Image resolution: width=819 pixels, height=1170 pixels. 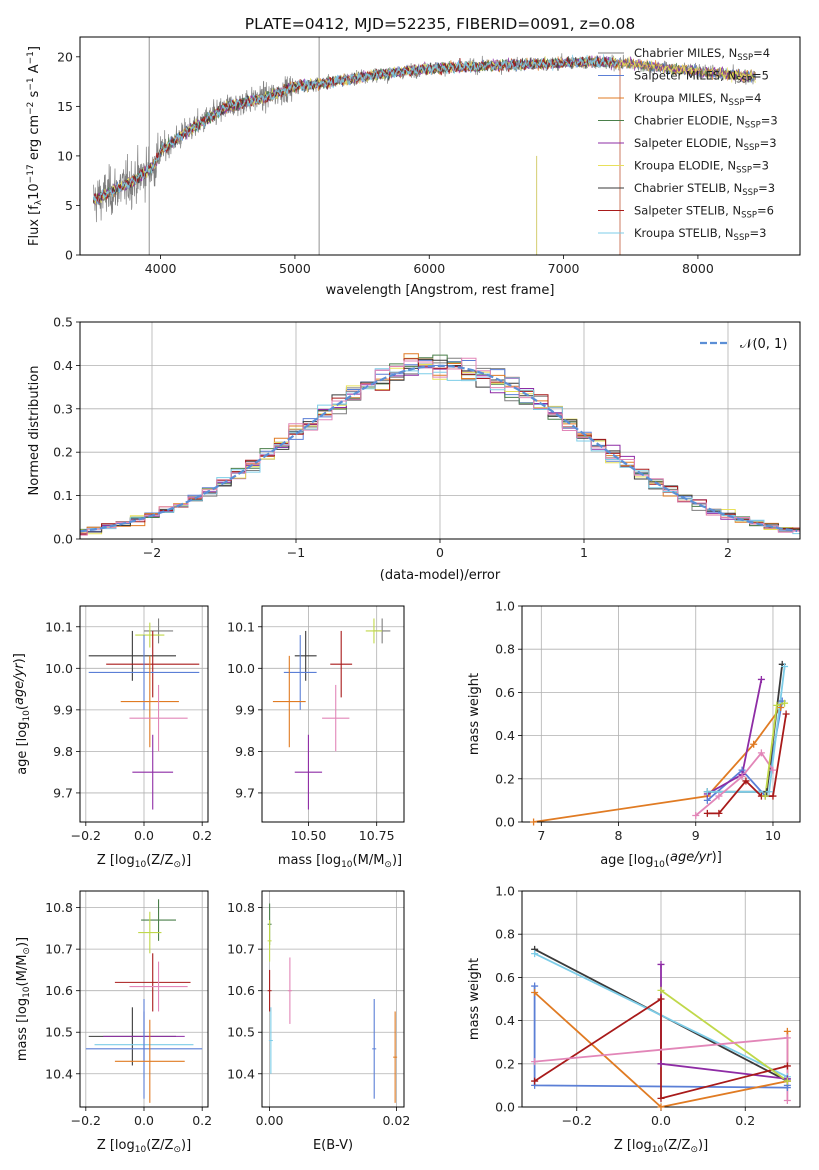 What do you see at coordinates (440, 290) in the screenshot?
I see `x-axis-label: wavelength [Angstrom, rest frame]` at bounding box center [440, 290].